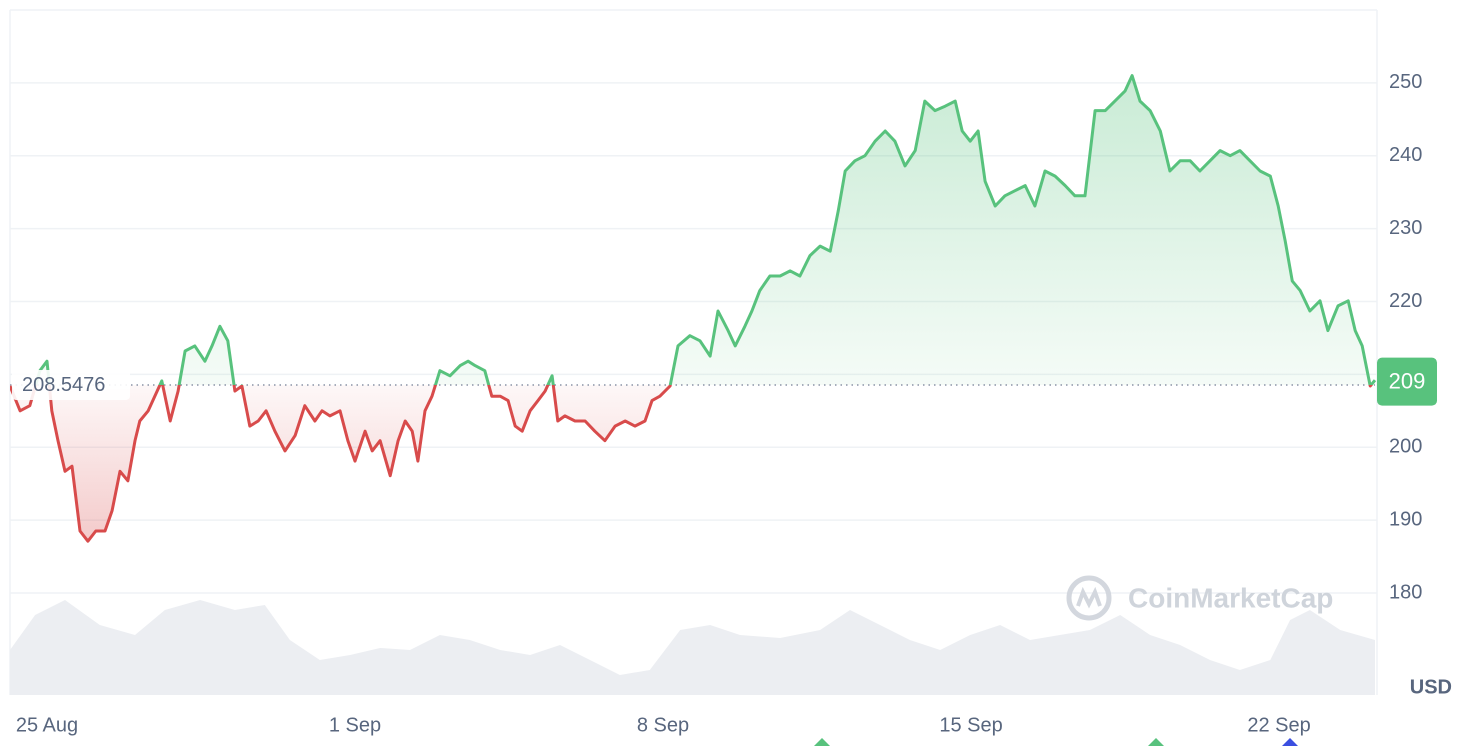  I want to click on watermark: CoinMarketCap, so click(1199, 598).